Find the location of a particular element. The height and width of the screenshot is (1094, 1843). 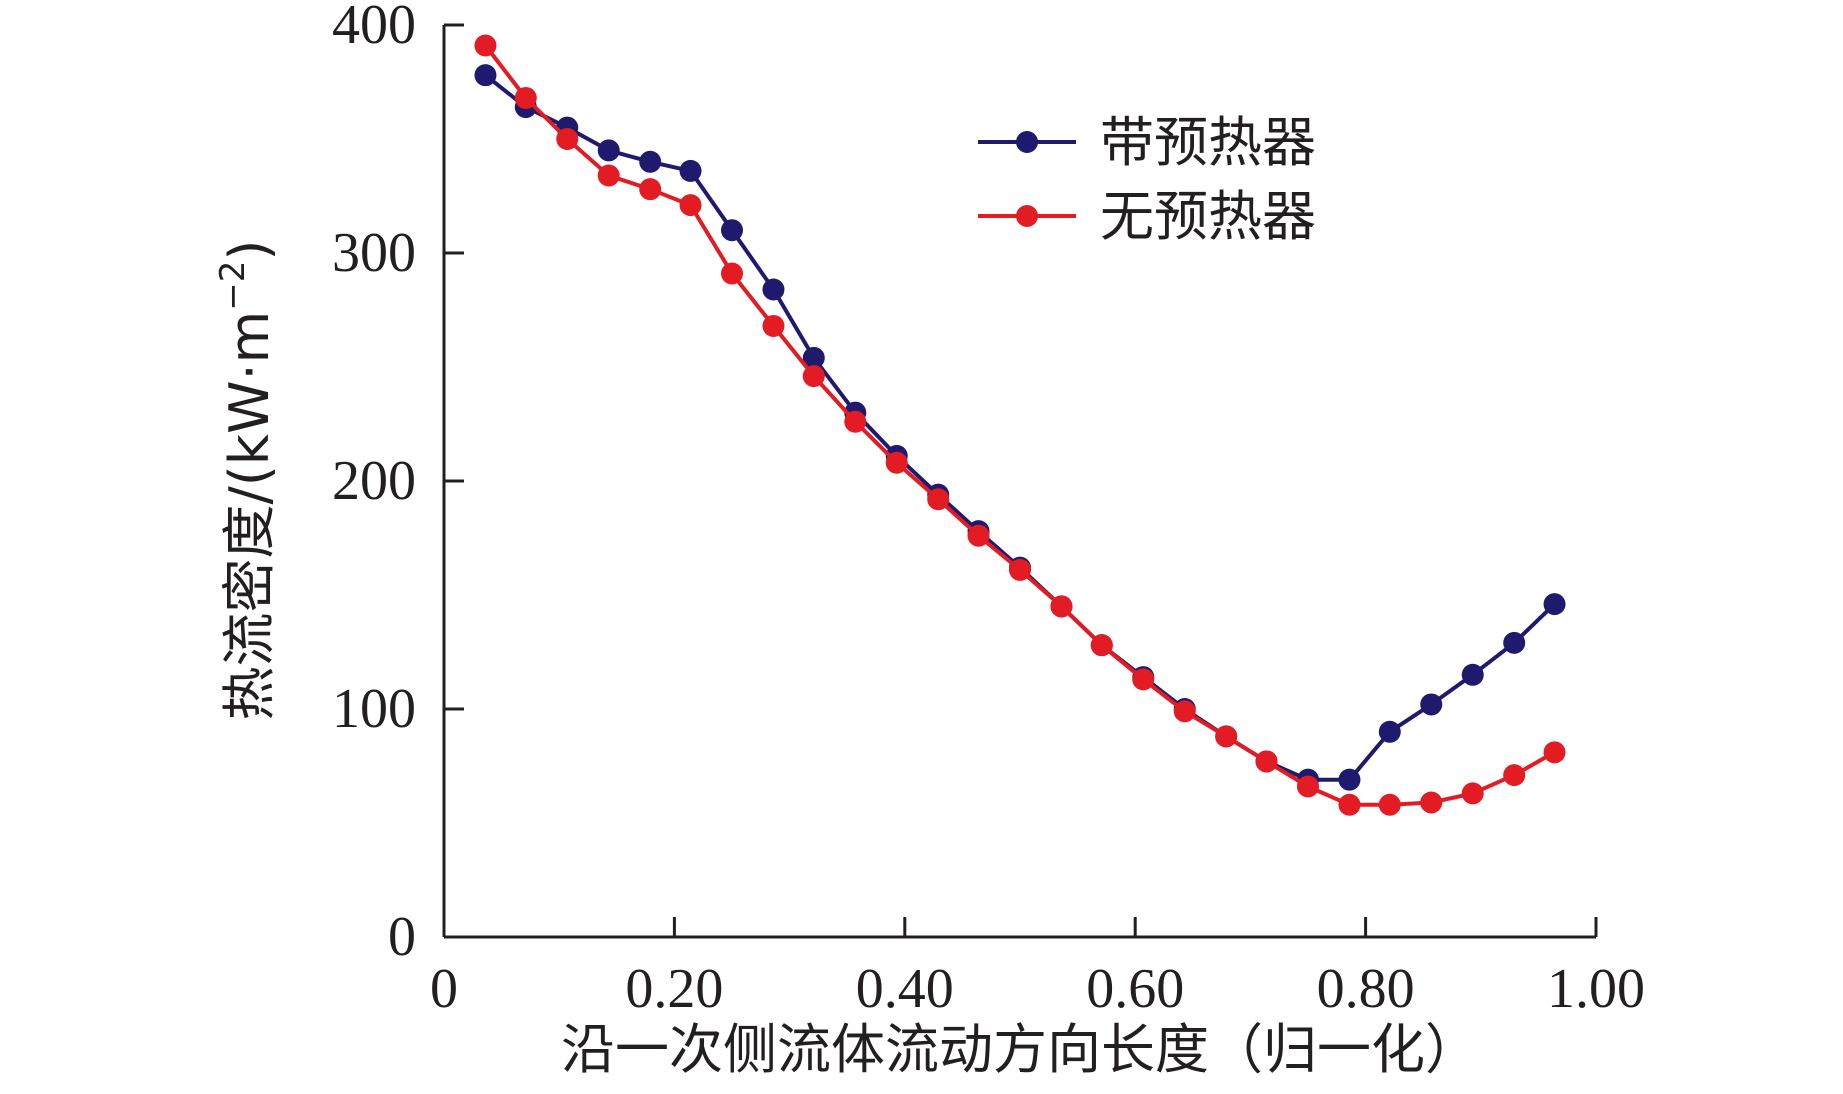

x-tick-label: 0 is located at coordinates (444, 989).